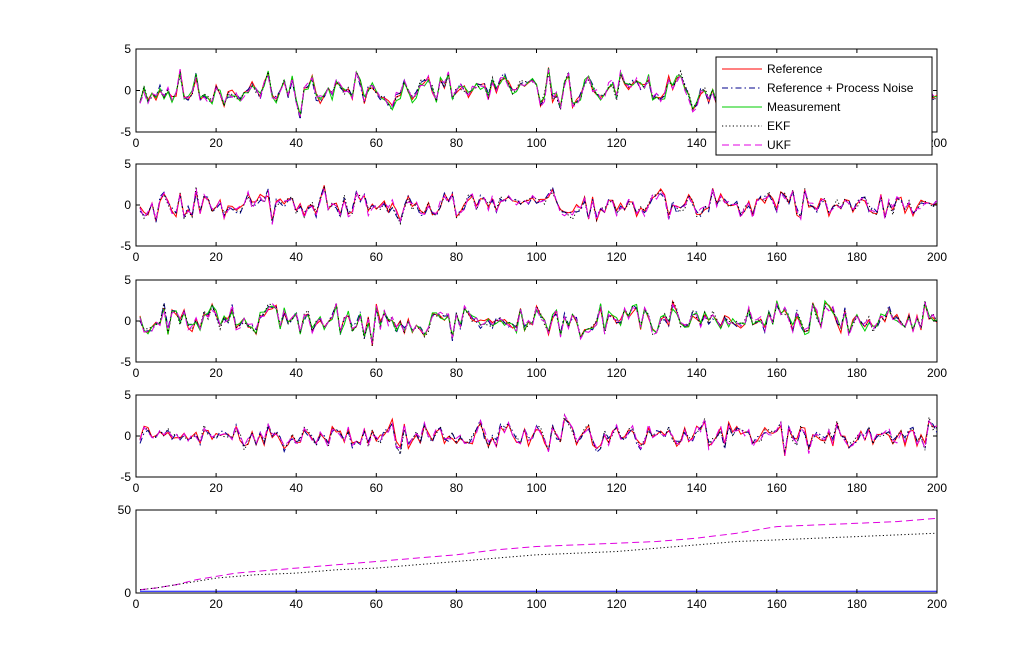 The width and height of the screenshot is (1036, 666). Describe the element at coordinates (779, 145) in the screenshot. I see `legend-label: UKF` at that location.